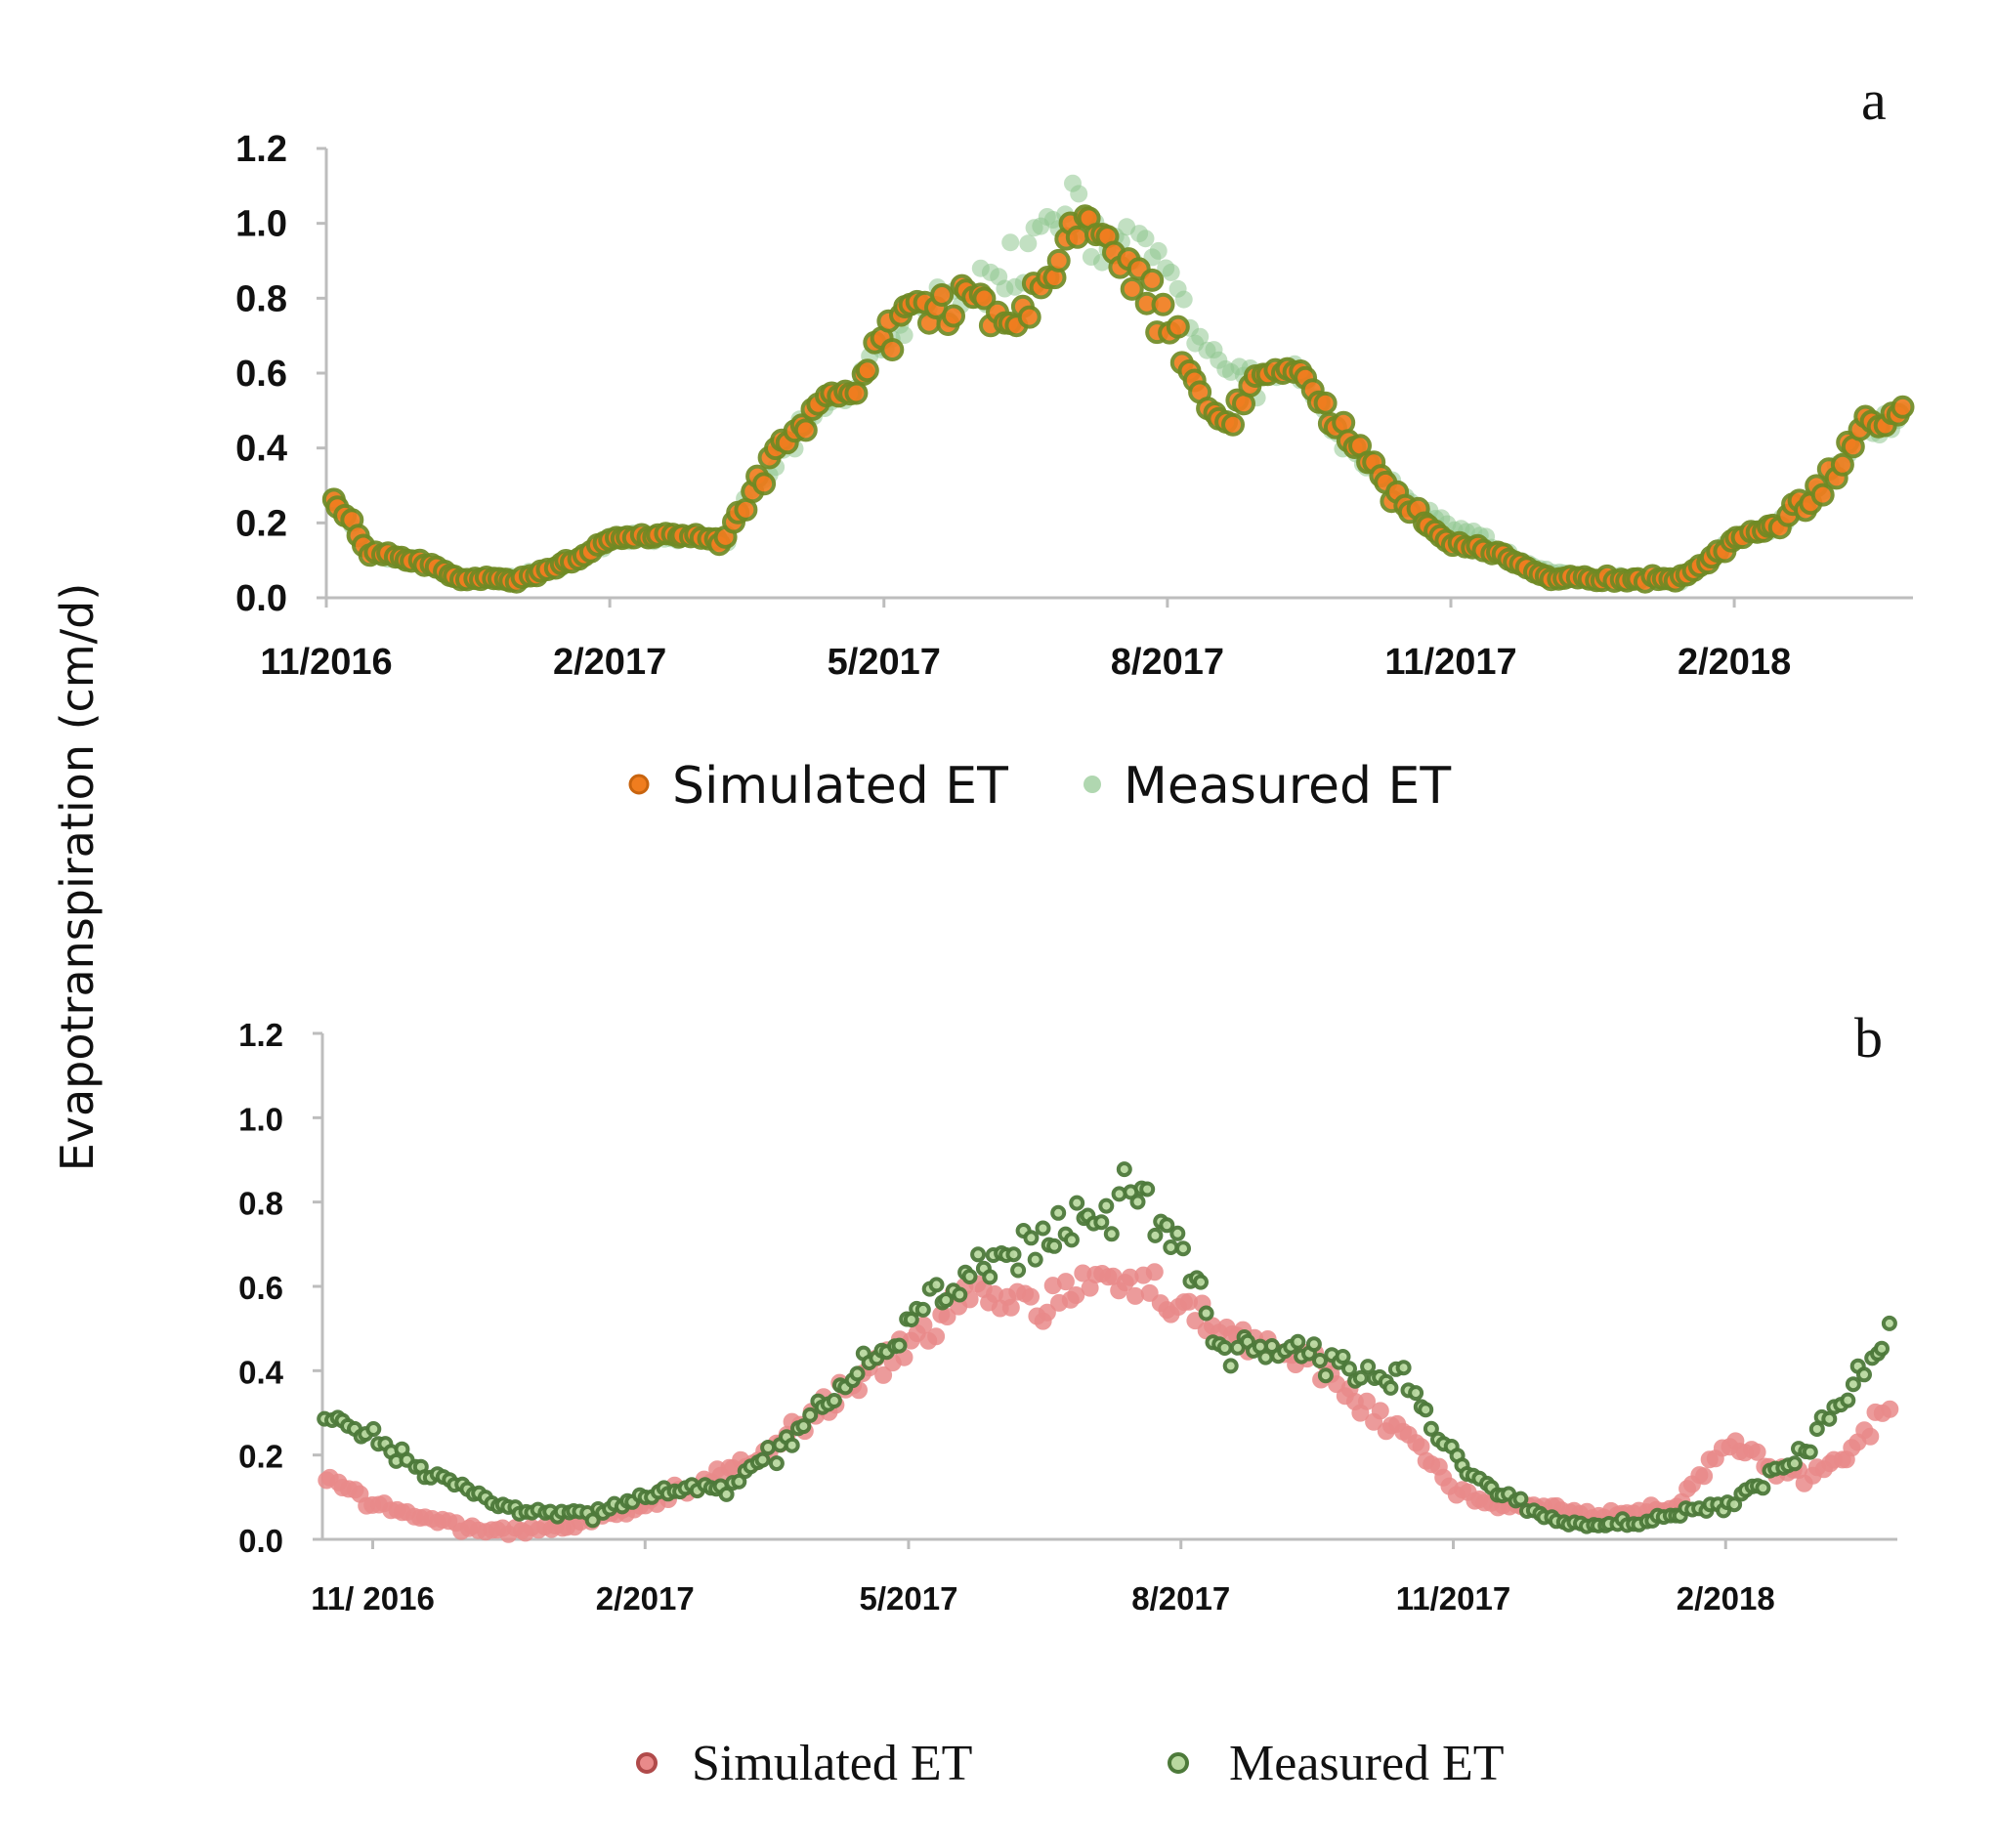 This screenshot has width=1997, height=1848. What do you see at coordinates (373, 1598) in the screenshot?
I see `x-tick-label: 11/ 2016` at bounding box center [373, 1598].